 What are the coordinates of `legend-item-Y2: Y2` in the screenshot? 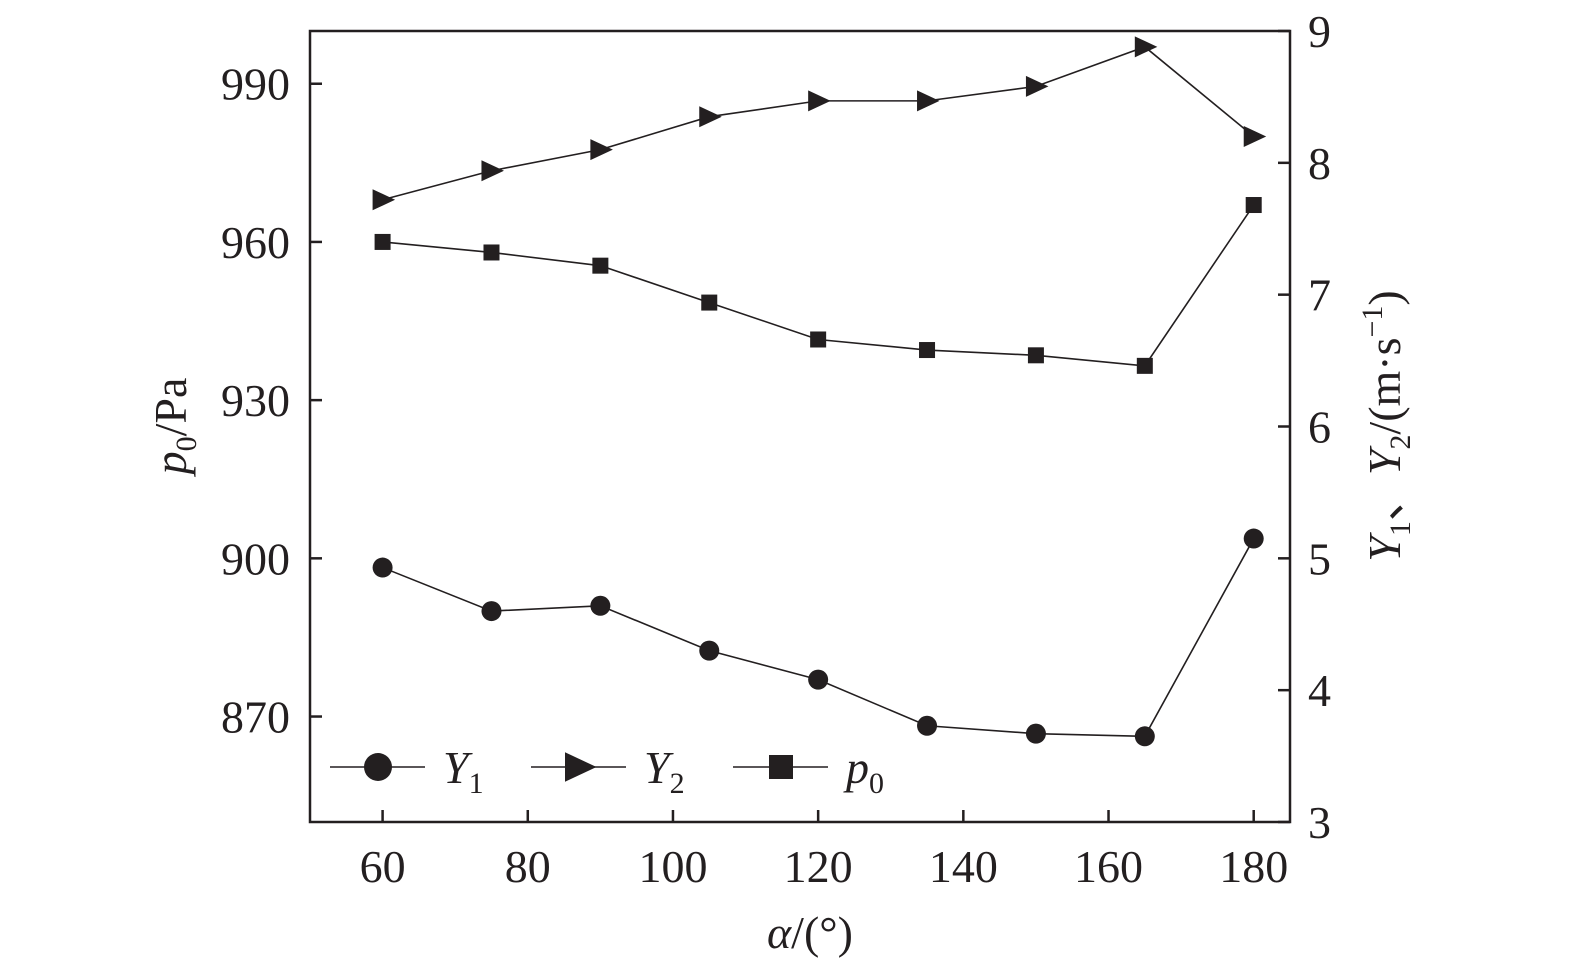 It's located at (608, 771).